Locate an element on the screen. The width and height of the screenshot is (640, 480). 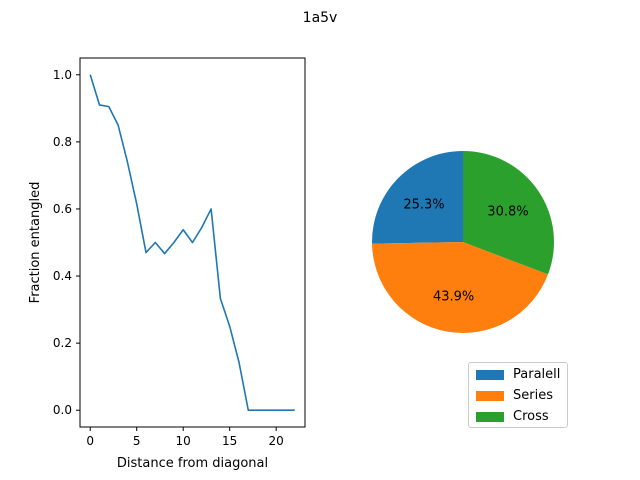
x-axis-ticks: 0 5 10 15 20 is located at coordinates (185, 437).